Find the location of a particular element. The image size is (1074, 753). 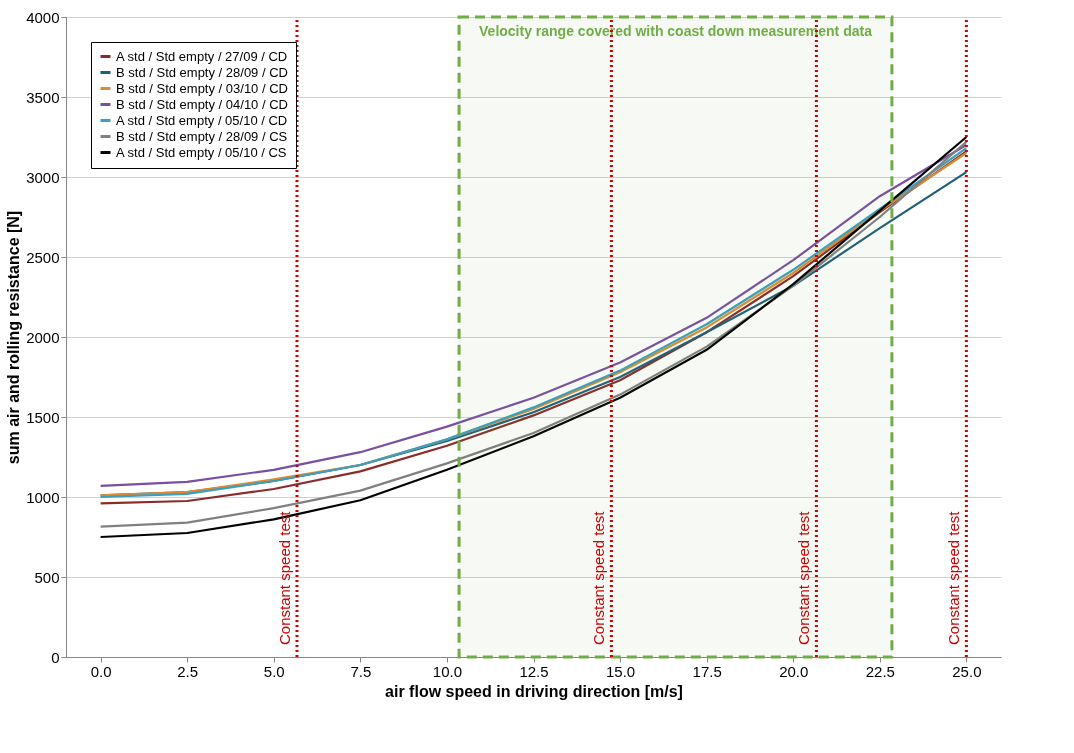

legend-label: B std / Std empty / 28/09 / CD is located at coordinates (202, 72).